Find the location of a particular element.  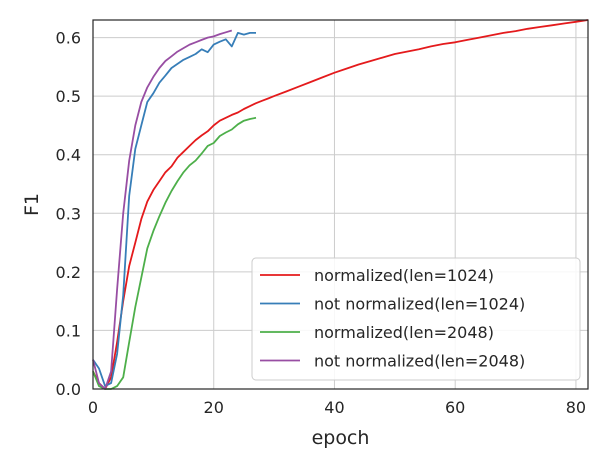

y-tick-label: 0.5 is located at coordinates (68, 96).